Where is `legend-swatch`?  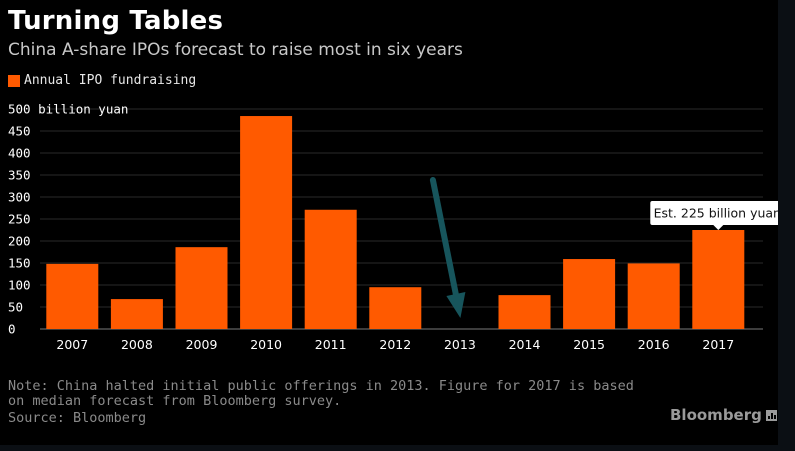 legend-swatch is located at coordinates (14, 80).